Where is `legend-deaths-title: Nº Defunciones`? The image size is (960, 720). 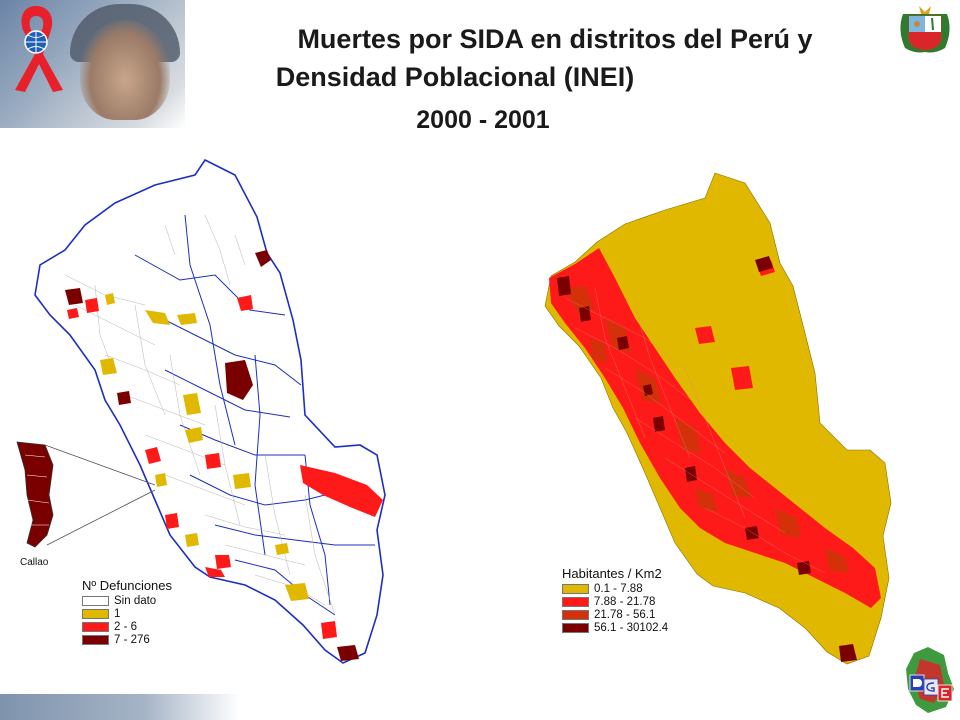
legend-deaths-title: Nº Defunciones is located at coordinates (127, 585).